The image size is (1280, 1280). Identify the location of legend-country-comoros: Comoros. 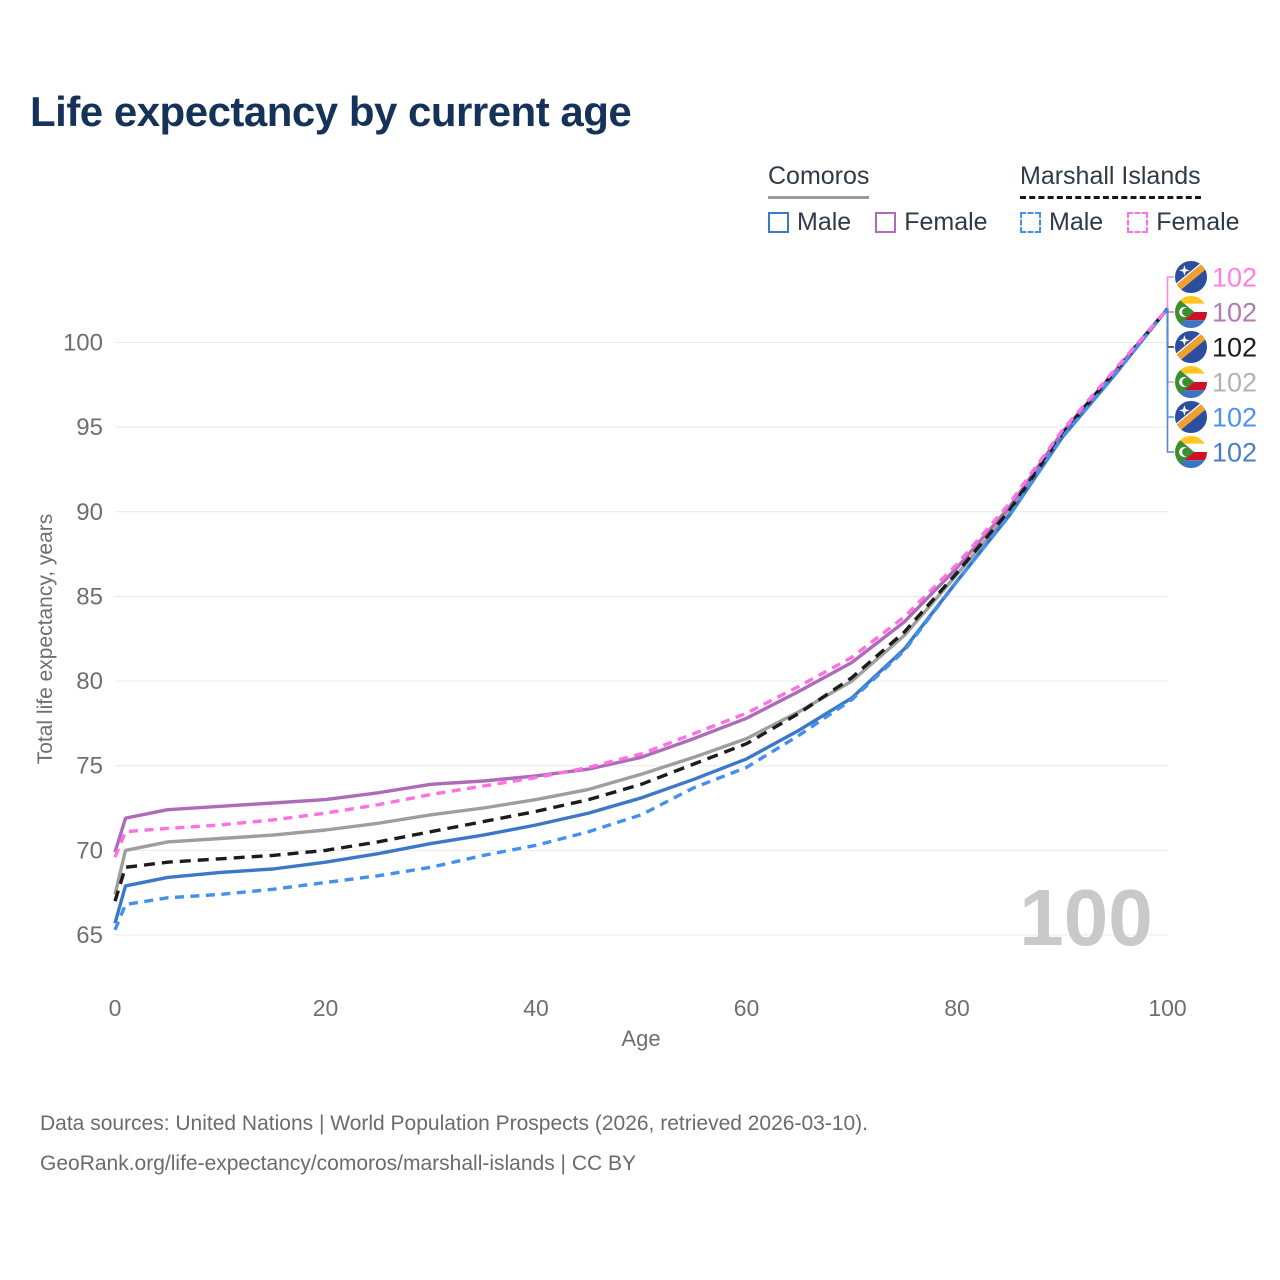
(819, 180).